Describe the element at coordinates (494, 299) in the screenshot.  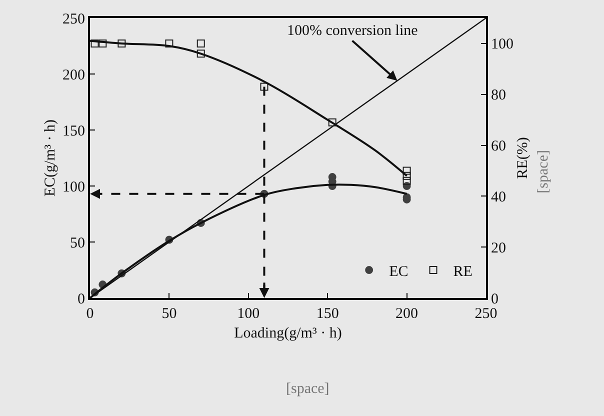
I see `y2-tick-label: 0` at that location.